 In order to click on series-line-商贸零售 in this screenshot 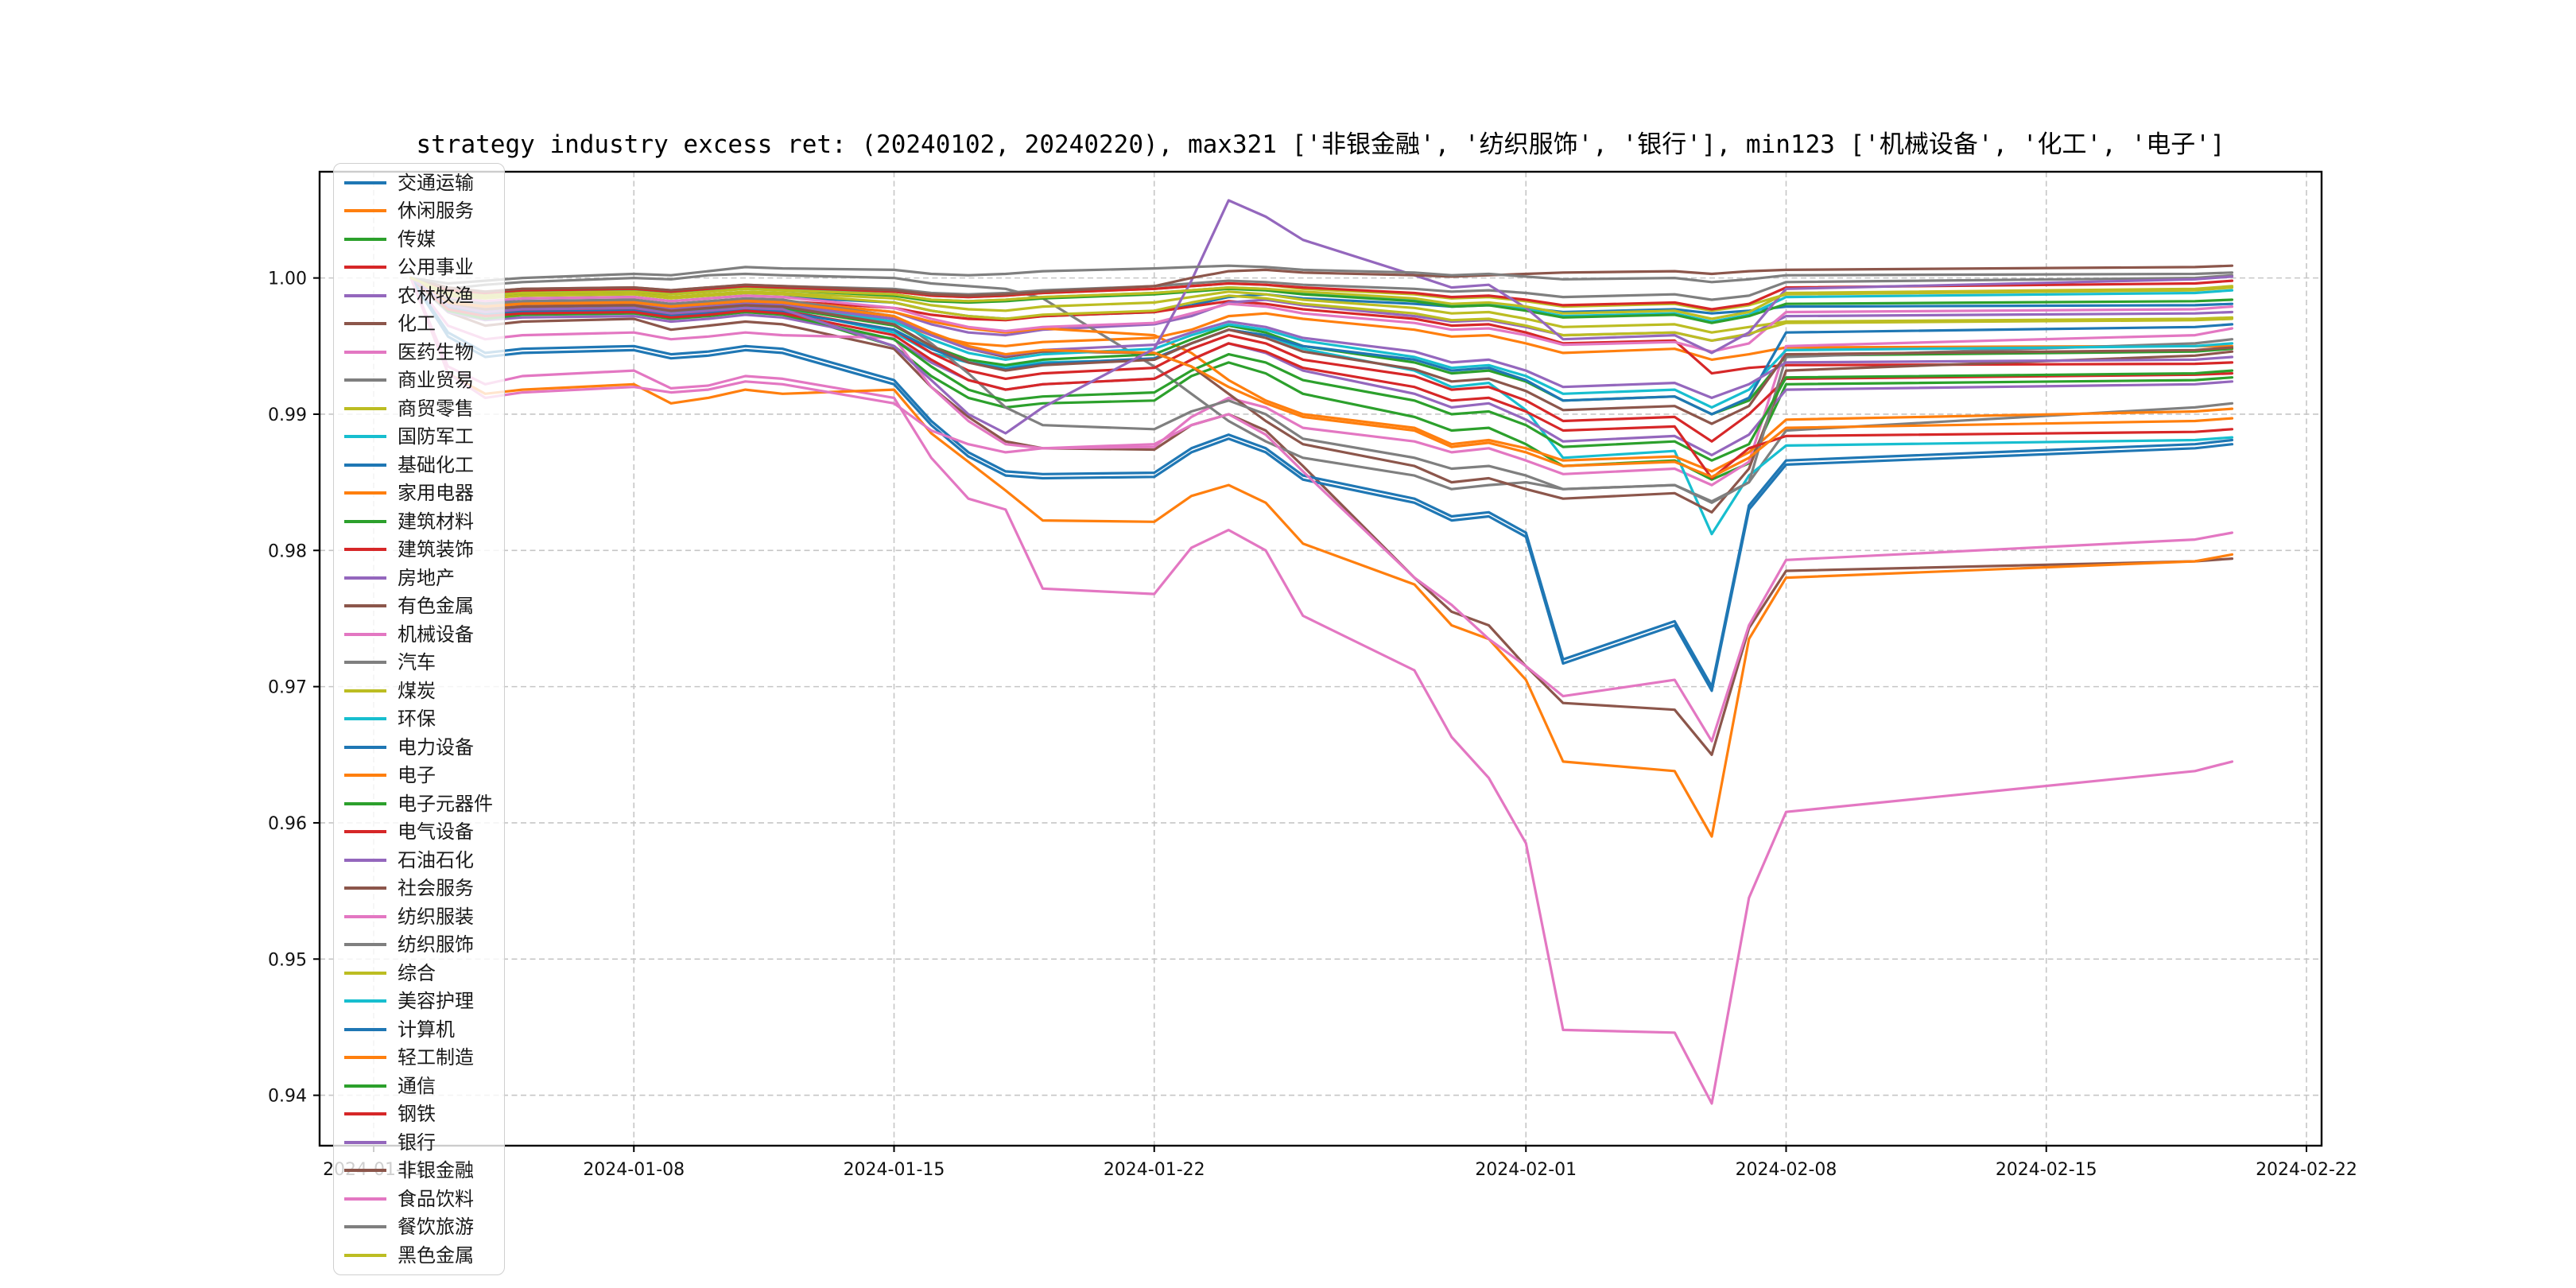, I will do `click(1322, 305)`.